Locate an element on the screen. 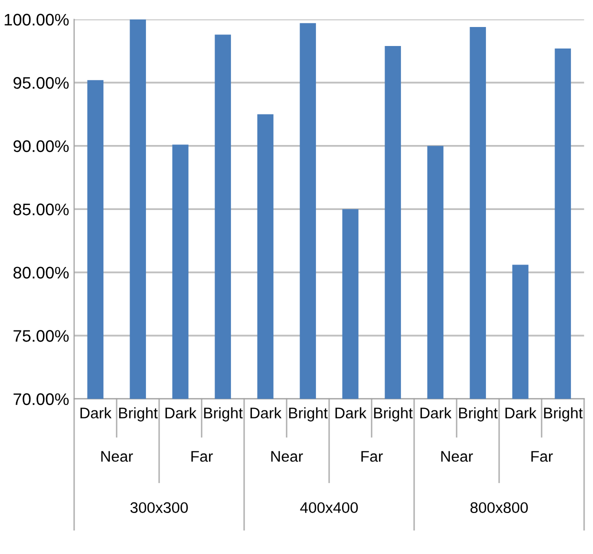 Image resolution: width=593 pixels, height=554 pixels. y-tick-label: 85.00% is located at coordinates (41, 210).